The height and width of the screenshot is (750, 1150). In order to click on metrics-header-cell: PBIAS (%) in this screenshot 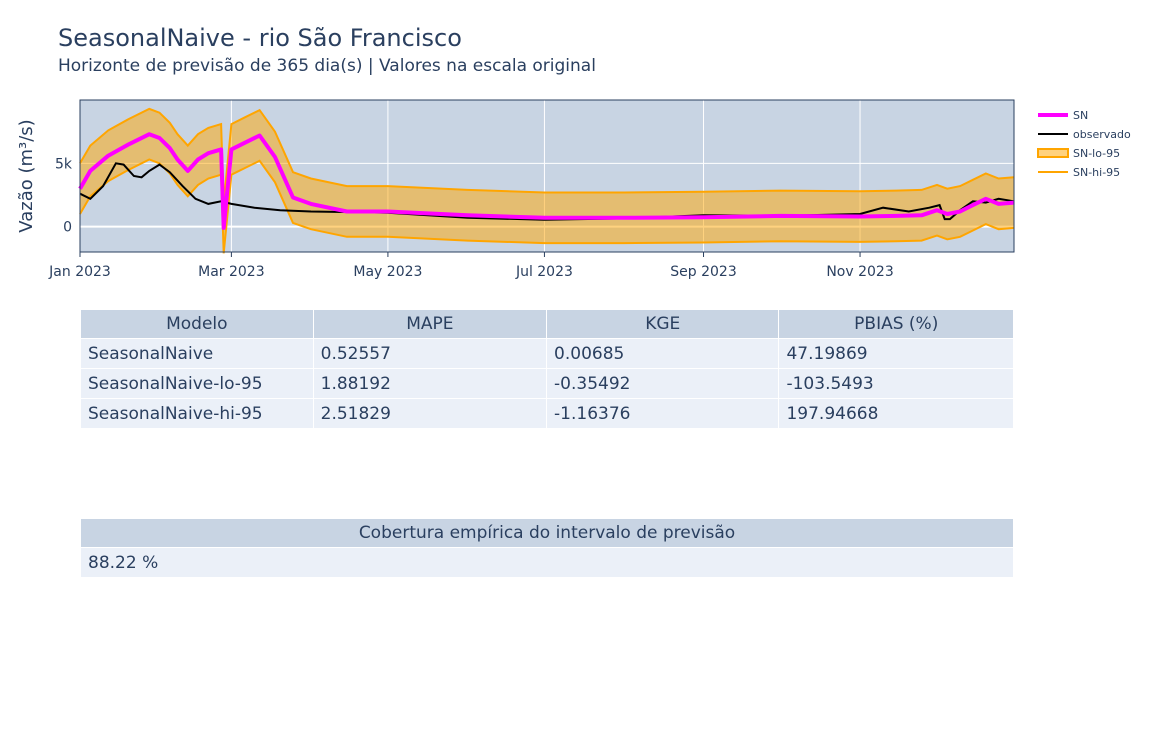, I will do `click(896, 324)`.